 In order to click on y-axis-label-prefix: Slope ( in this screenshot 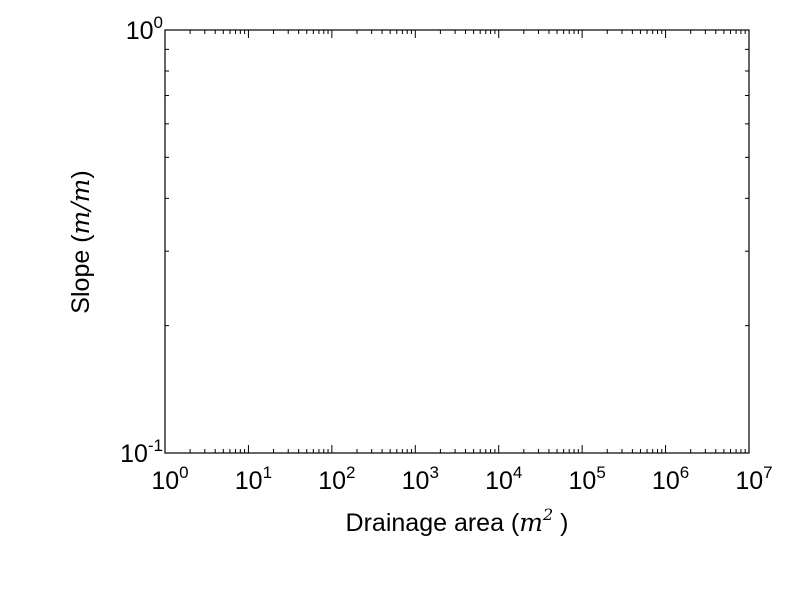, I will do `click(81, 274)`.